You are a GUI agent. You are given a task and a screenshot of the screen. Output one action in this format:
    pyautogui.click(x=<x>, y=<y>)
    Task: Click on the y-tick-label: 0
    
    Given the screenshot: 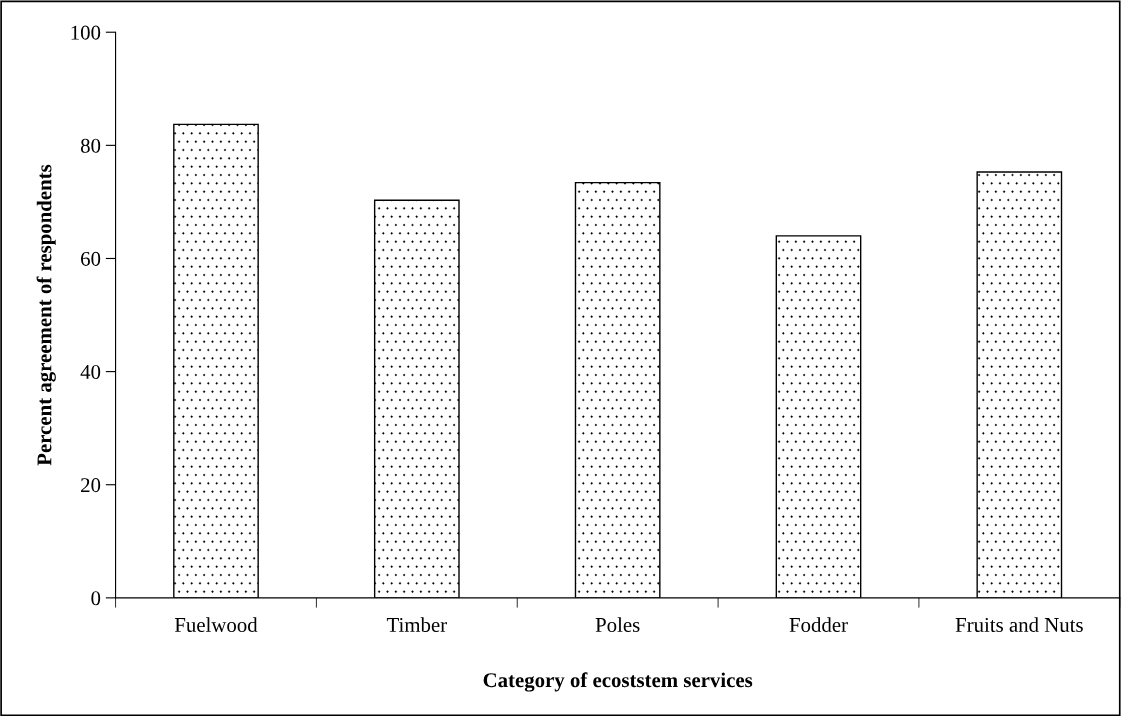 What is the action you would take?
    pyautogui.click(x=96, y=598)
    